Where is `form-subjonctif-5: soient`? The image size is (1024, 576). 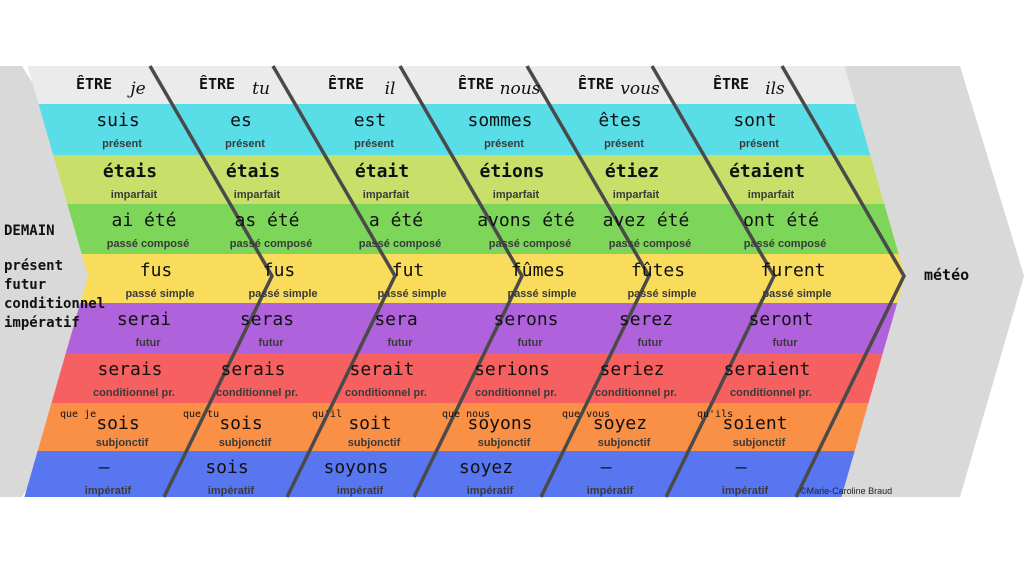
form-subjonctif-5: soient is located at coordinates (754, 423).